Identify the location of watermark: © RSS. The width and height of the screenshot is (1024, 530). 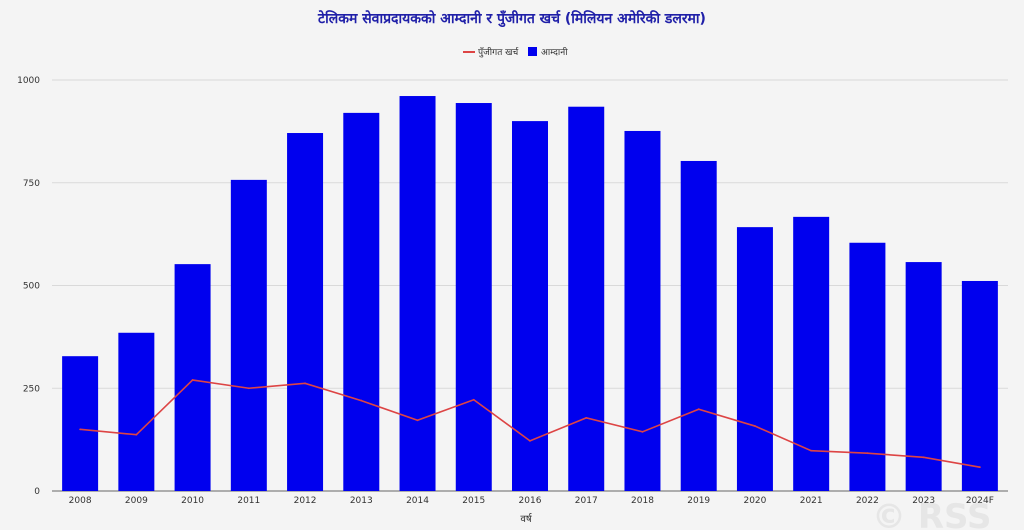
(931, 513).